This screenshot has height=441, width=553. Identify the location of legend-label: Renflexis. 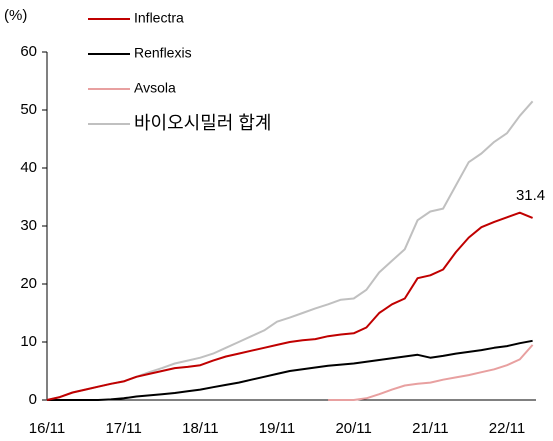
(163, 53).